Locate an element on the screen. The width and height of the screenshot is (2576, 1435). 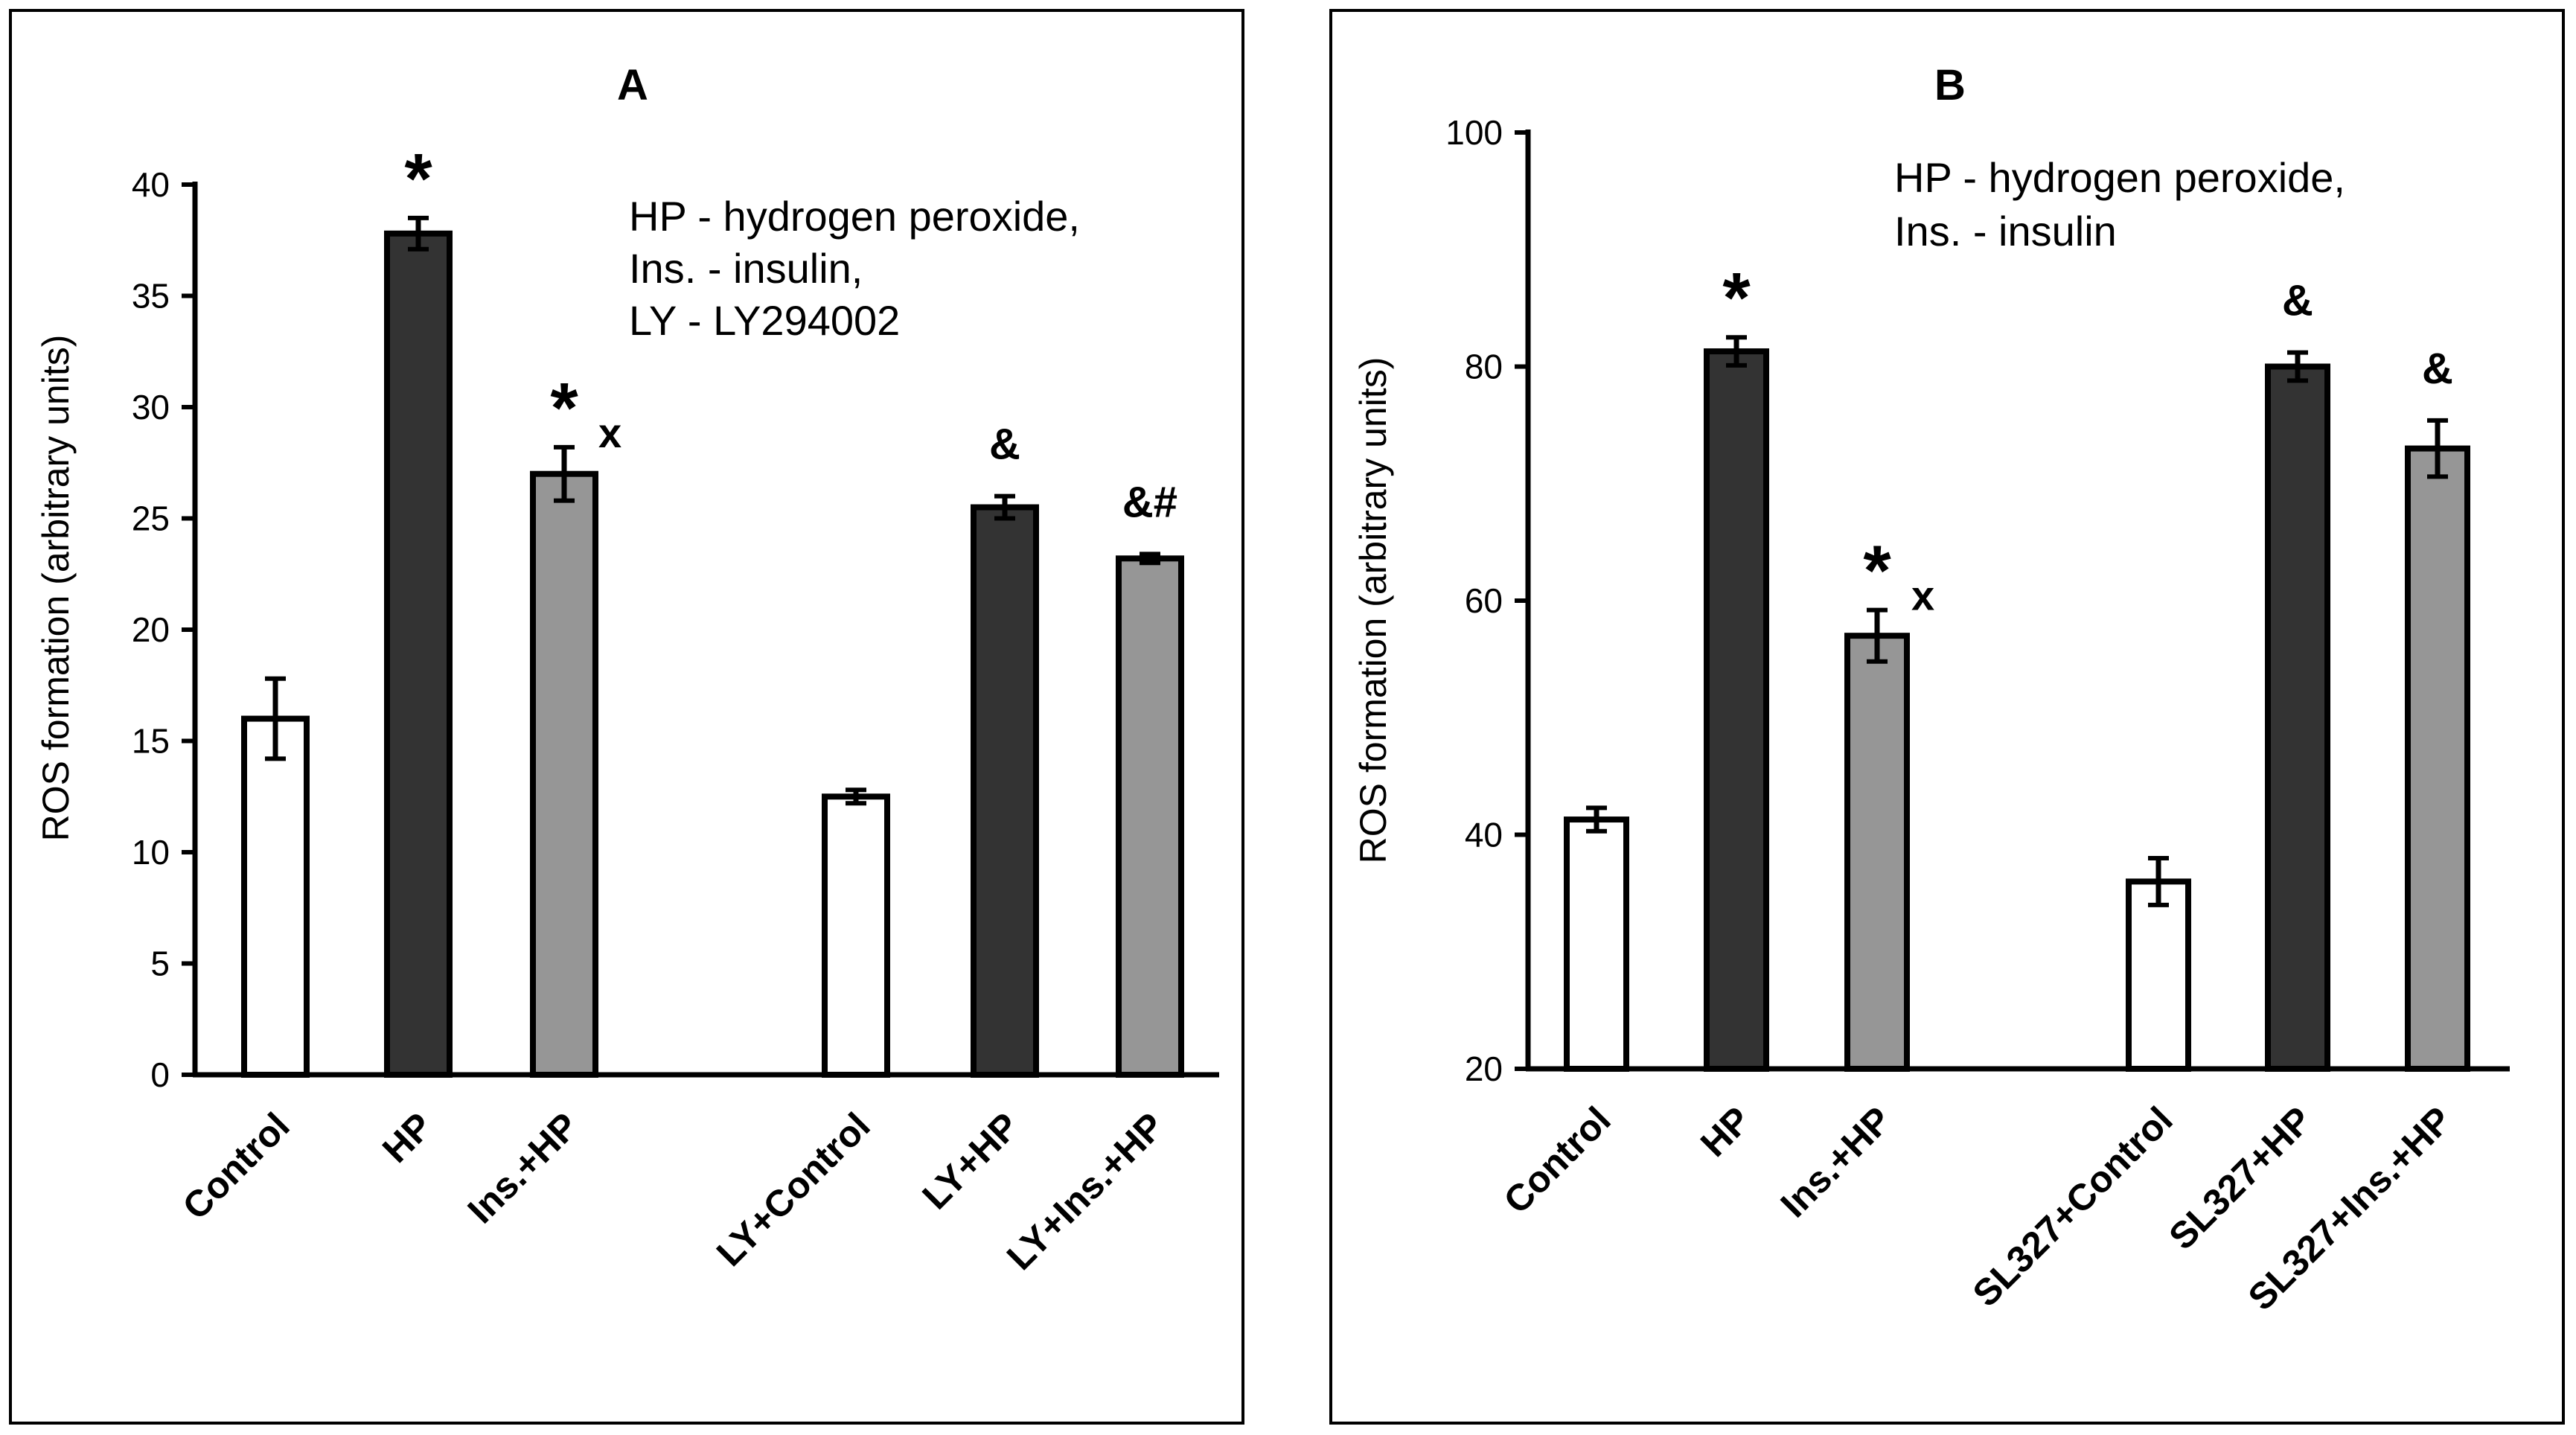
panel-a-y-tick-label: 10 is located at coordinates (151, 852).